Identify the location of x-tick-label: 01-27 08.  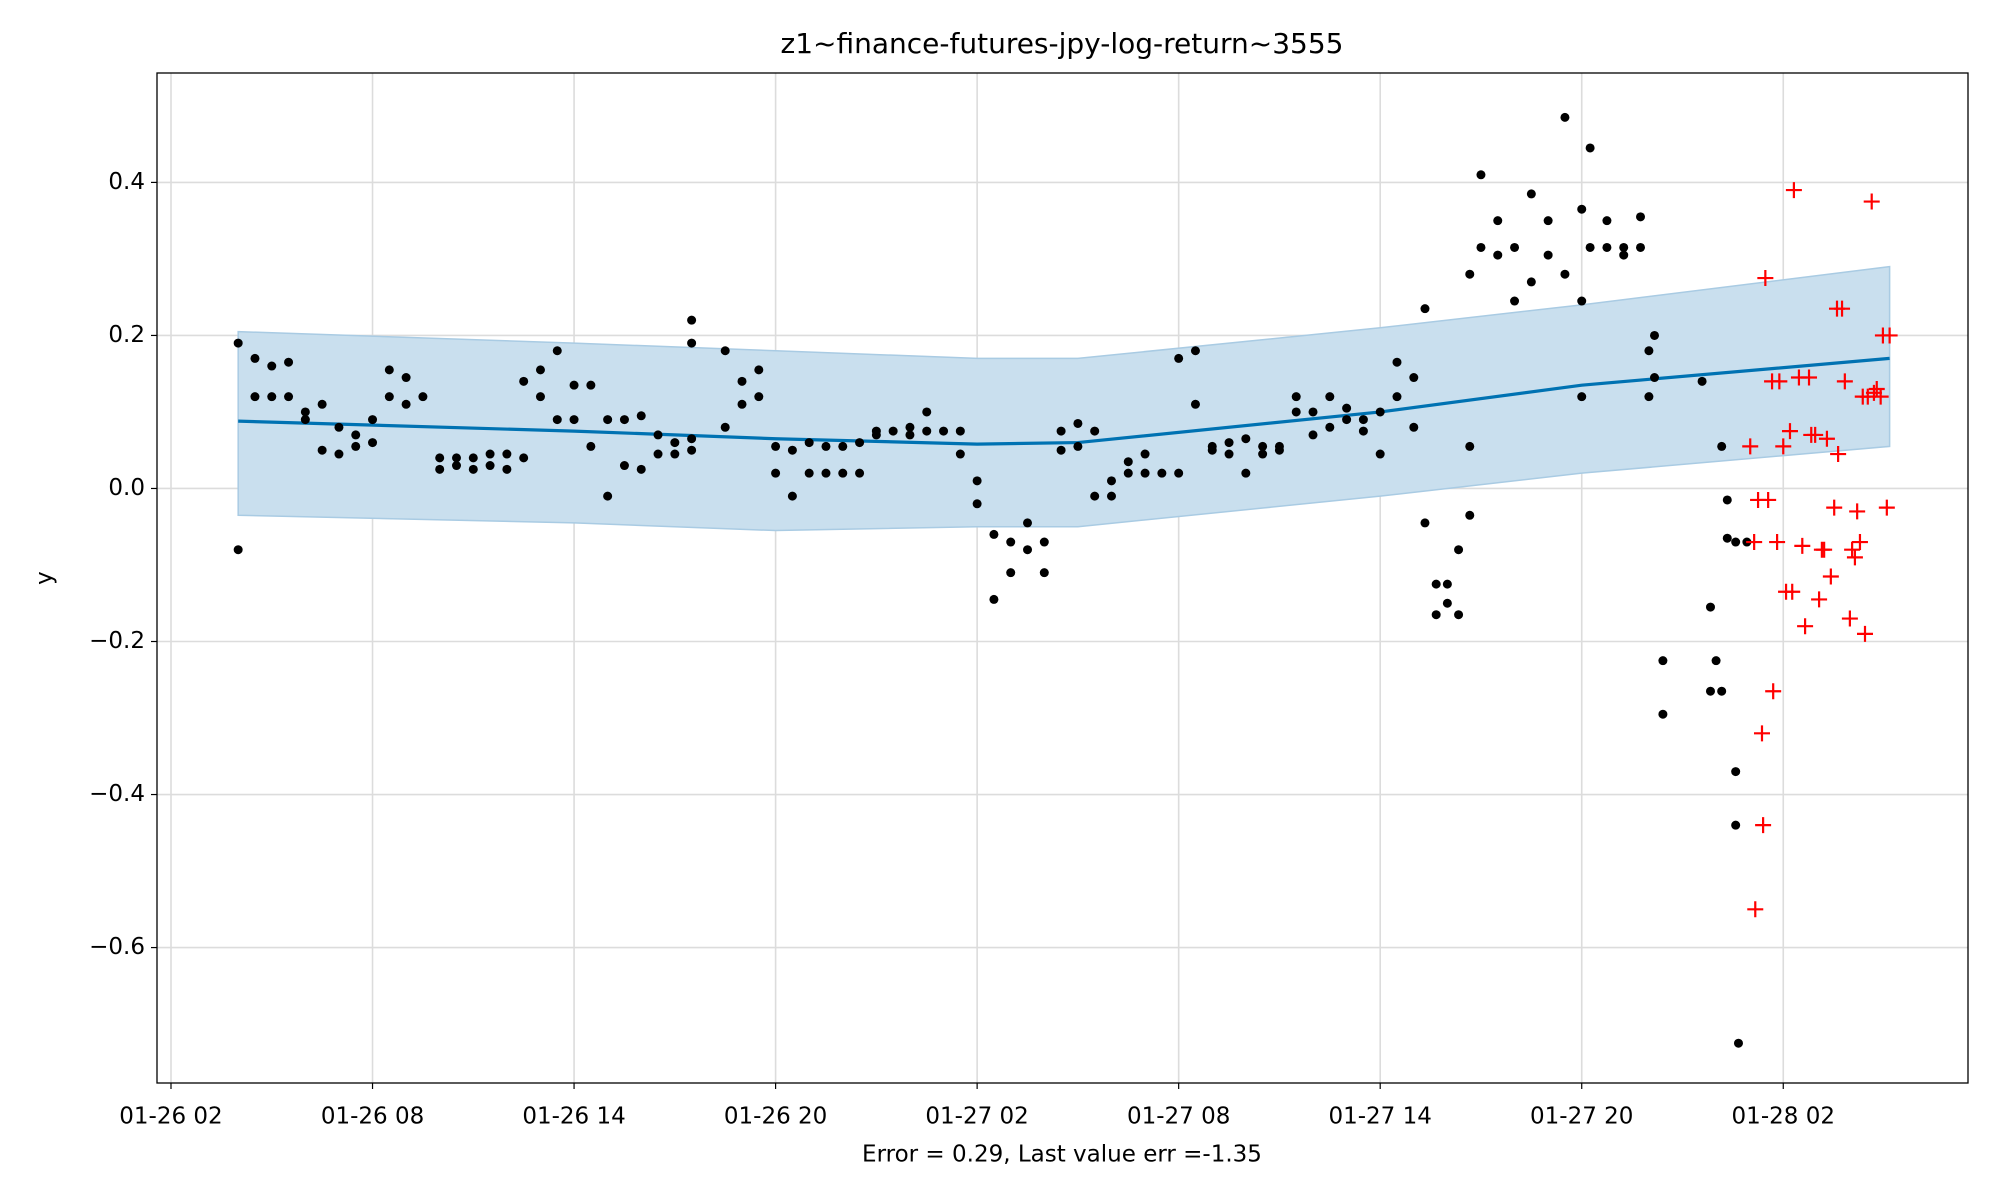
(1178, 1117).